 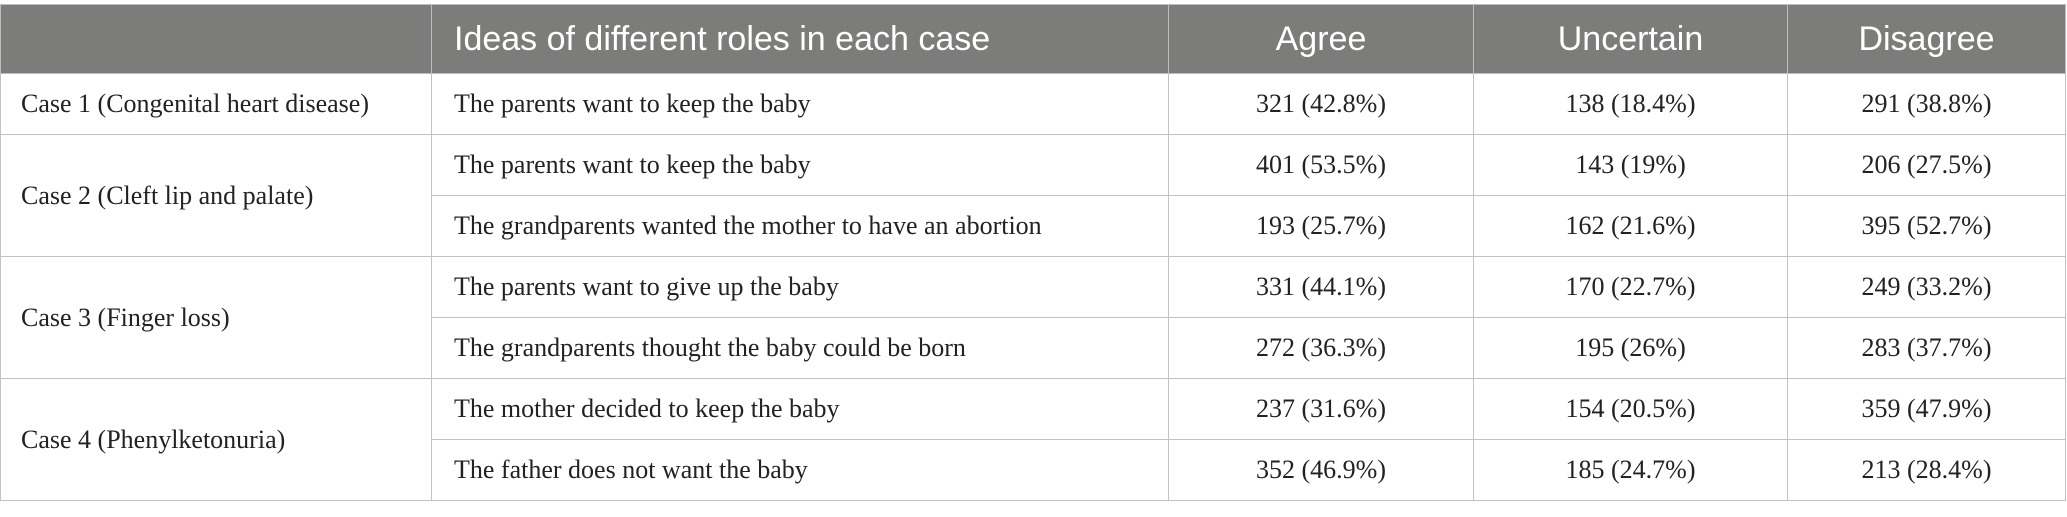 I want to click on uncertain-cell: 162 (21.6%), so click(x=1630, y=226).